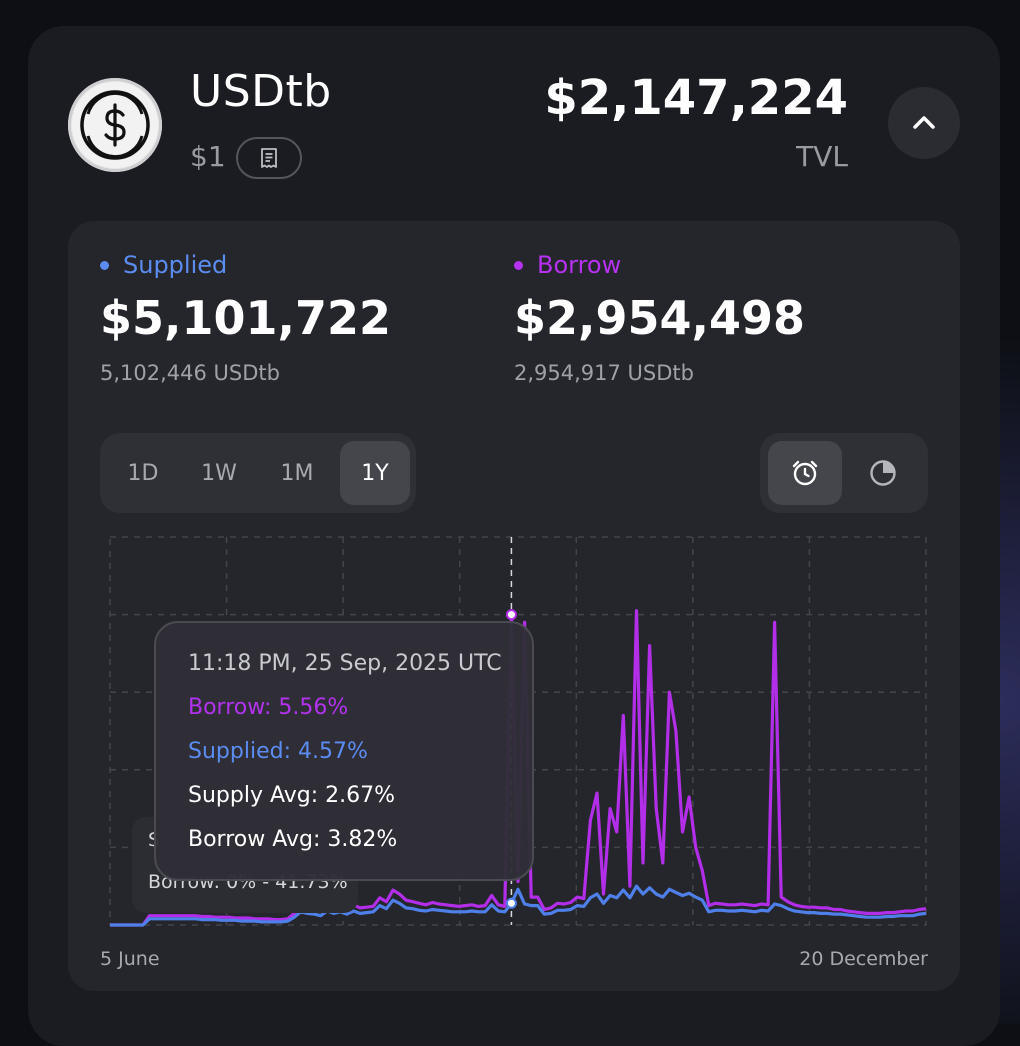 The height and width of the screenshot is (1046, 1020). I want to click on time-range-selector: 1D 1W 1M 1Y, so click(258, 473).